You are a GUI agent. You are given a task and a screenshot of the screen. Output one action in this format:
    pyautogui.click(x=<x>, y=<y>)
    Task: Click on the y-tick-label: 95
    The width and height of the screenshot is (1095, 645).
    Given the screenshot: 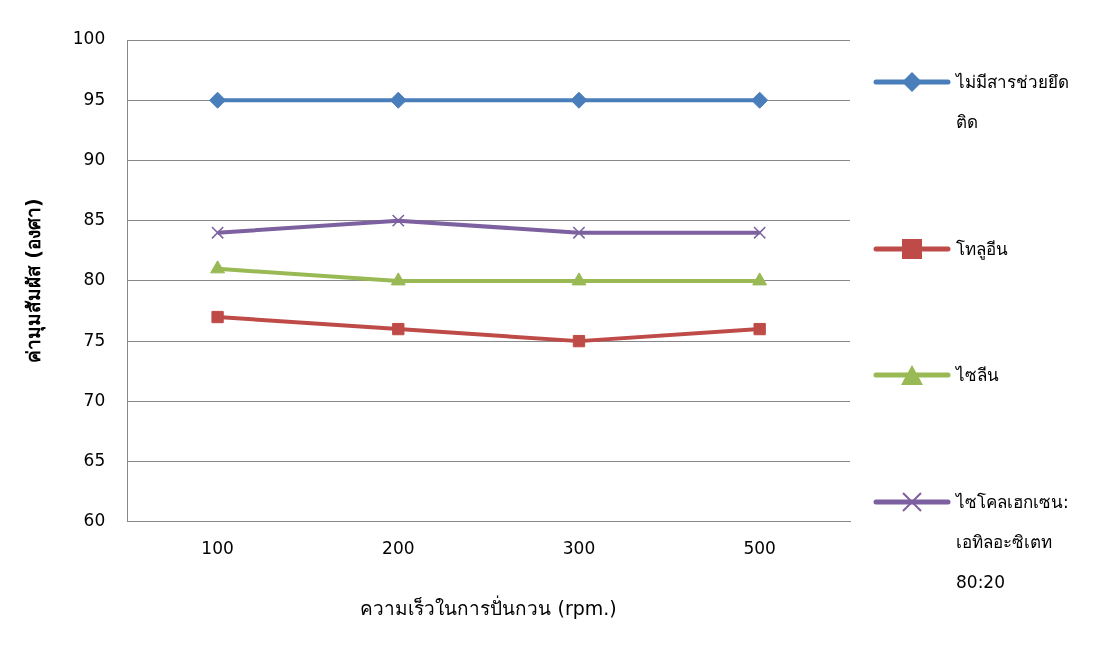 What is the action you would take?
    pyautogui.click(x=94, y=98)
    